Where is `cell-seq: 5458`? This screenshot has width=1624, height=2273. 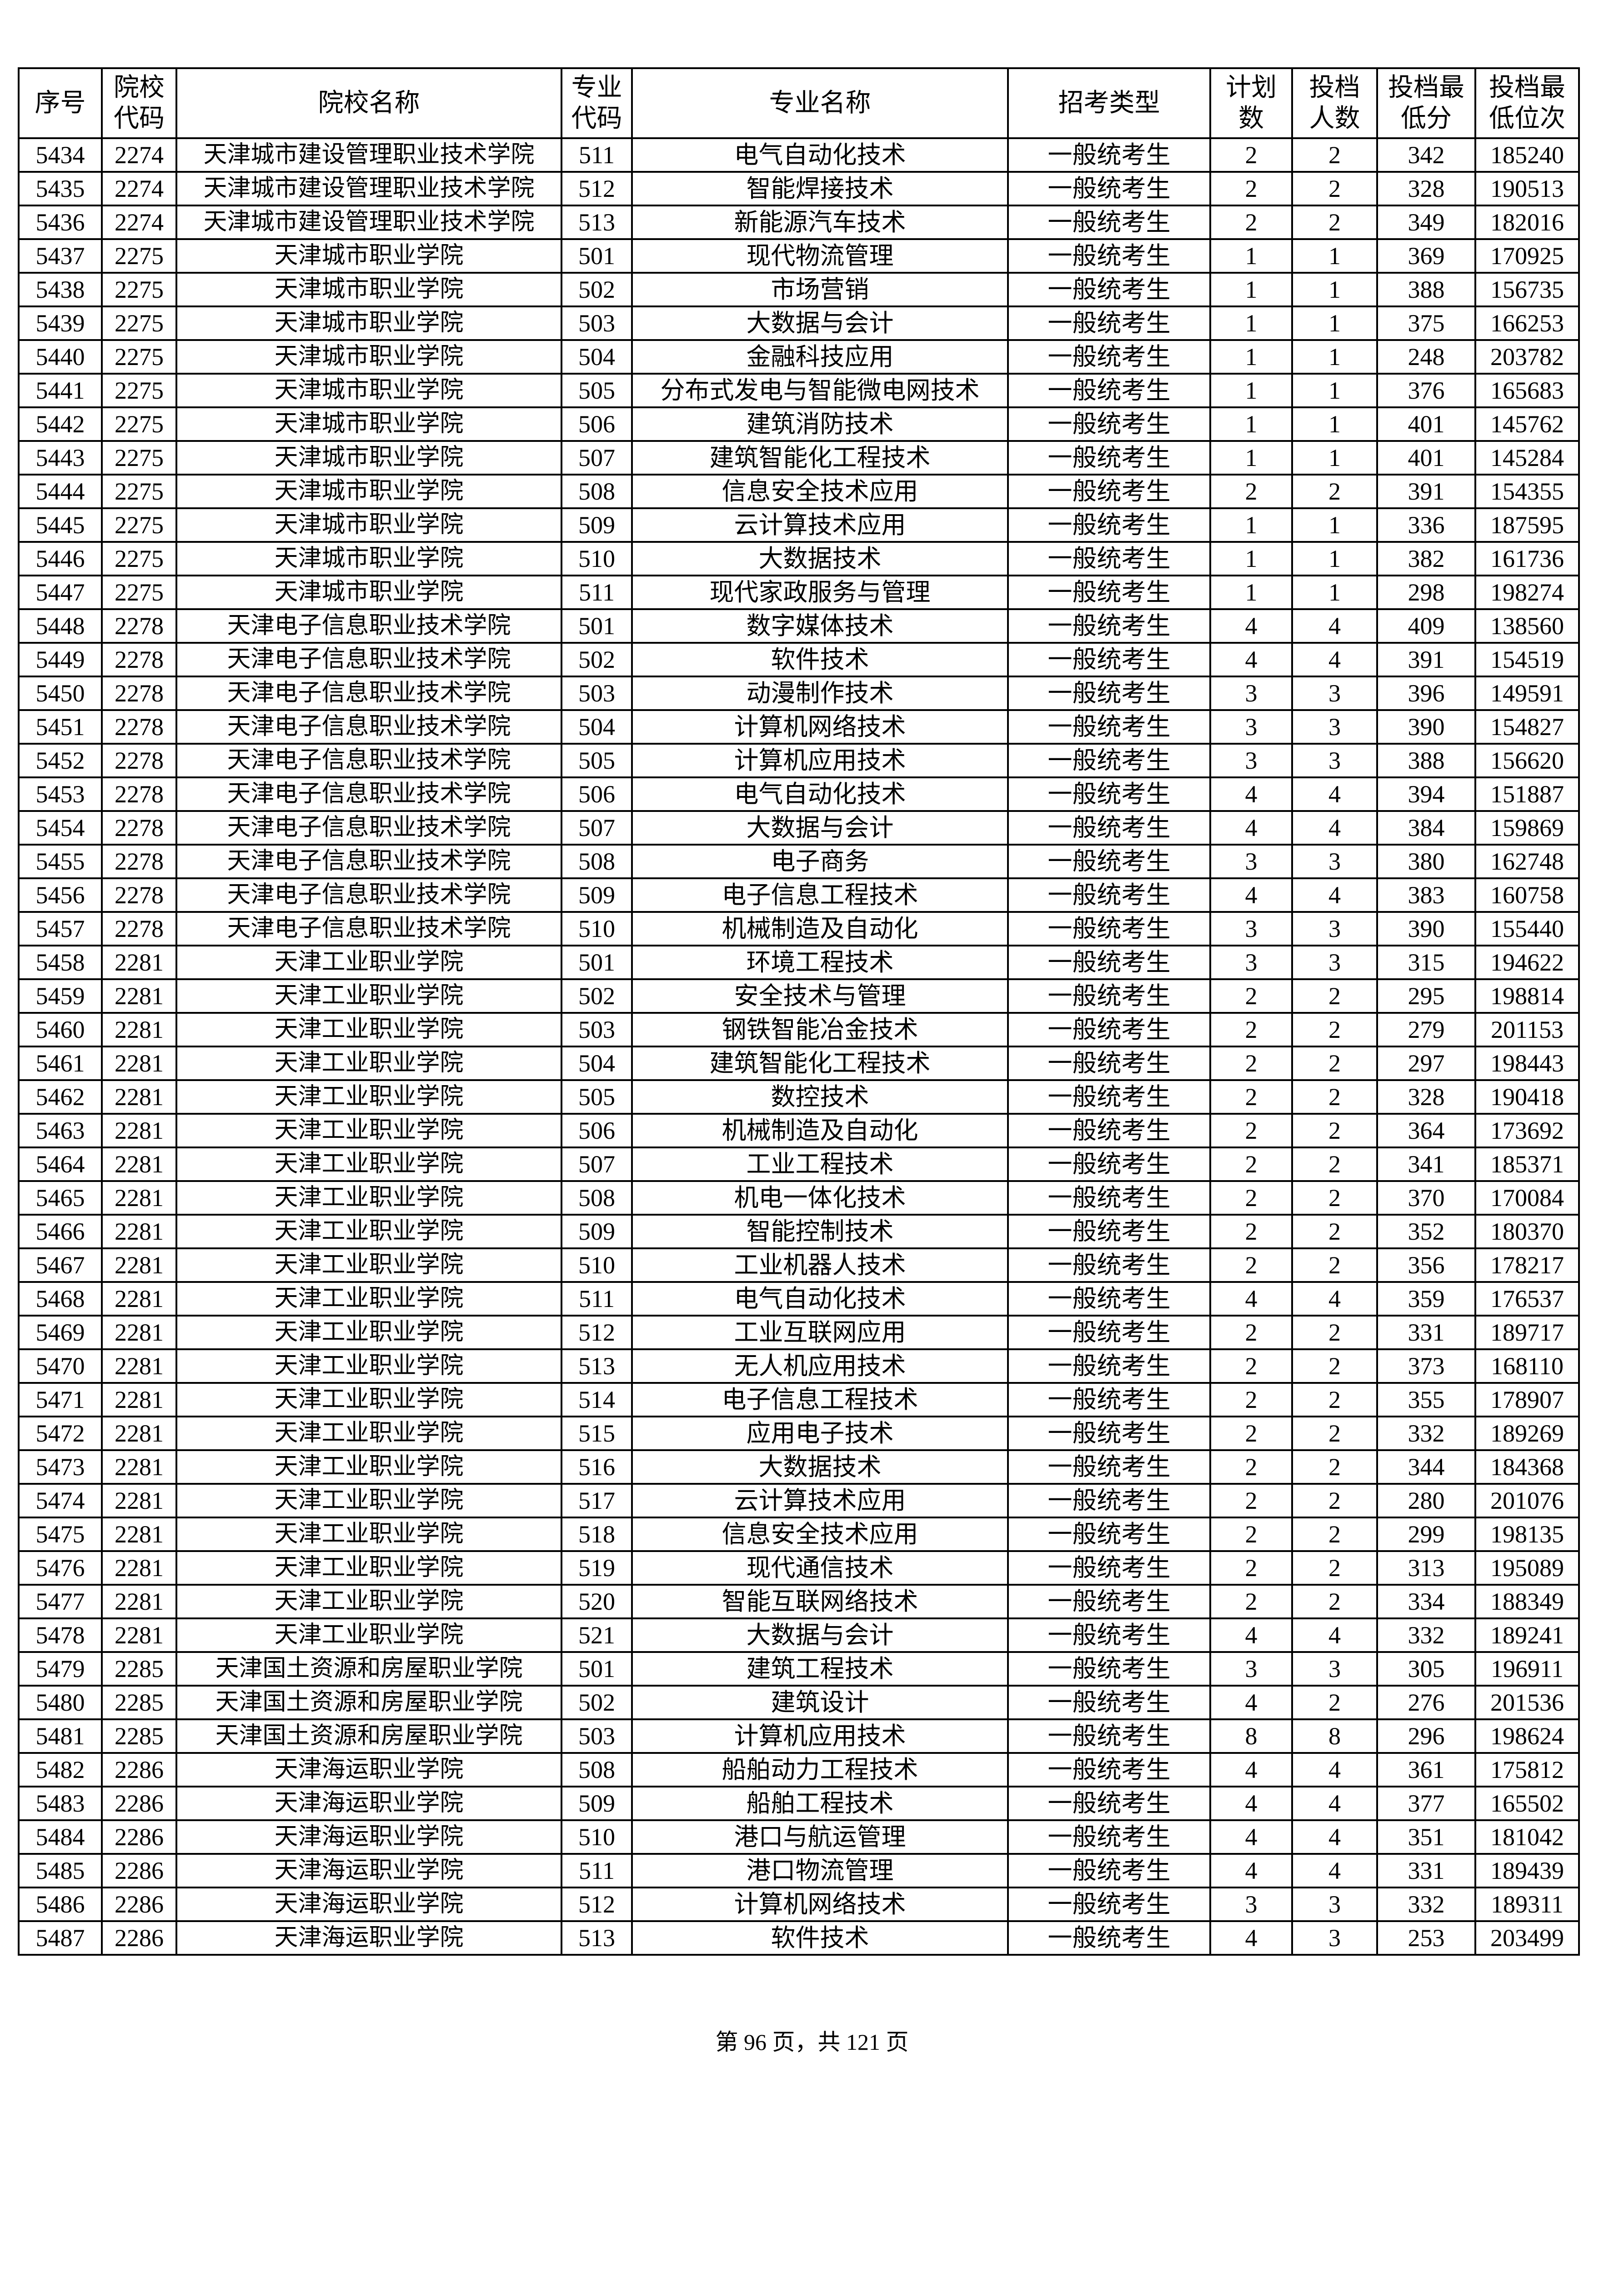
cell-seq: 5458 is located at coordinates (60, 962).